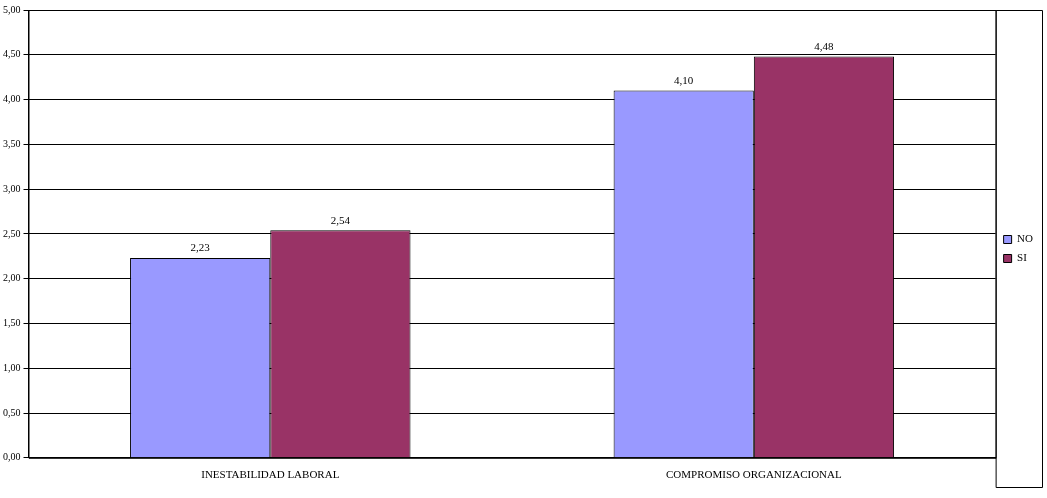  I want to click on y-tick-label: 1,00, so click(12, 367).